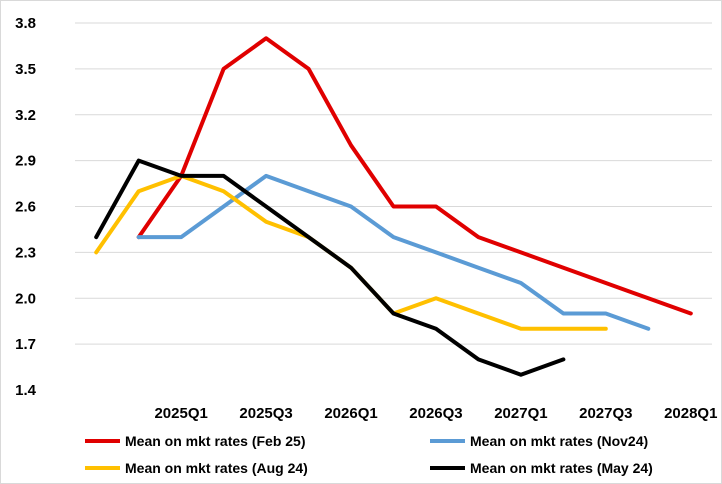 Image resolution: width=722 pixels, height=484 pixels. What do you see at coordinates (559, 441) in the screenshot?
I see `legend-label: Mean on mkt rates (Nov24)` at bounding box center [559, 441].